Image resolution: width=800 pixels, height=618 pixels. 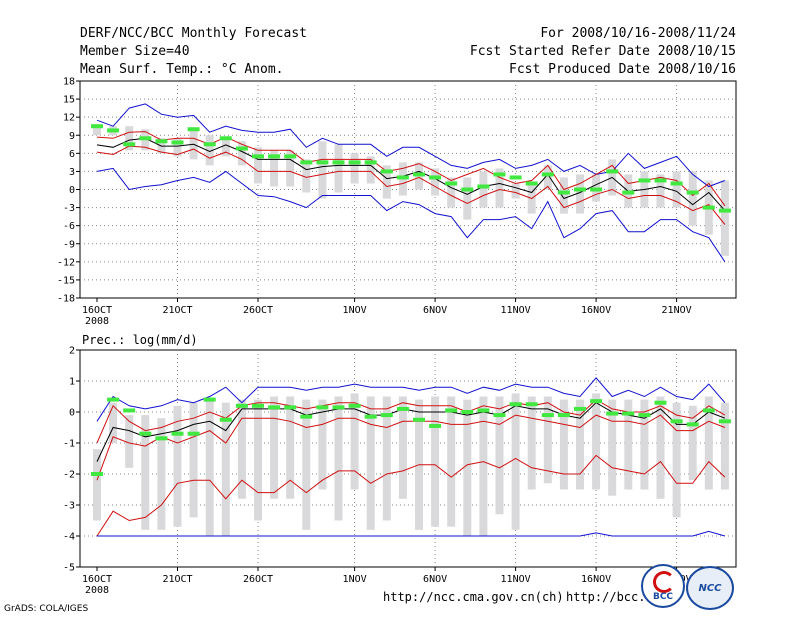 I want to click on temp-y-tick-label: 15, so click(x=69, y=100).